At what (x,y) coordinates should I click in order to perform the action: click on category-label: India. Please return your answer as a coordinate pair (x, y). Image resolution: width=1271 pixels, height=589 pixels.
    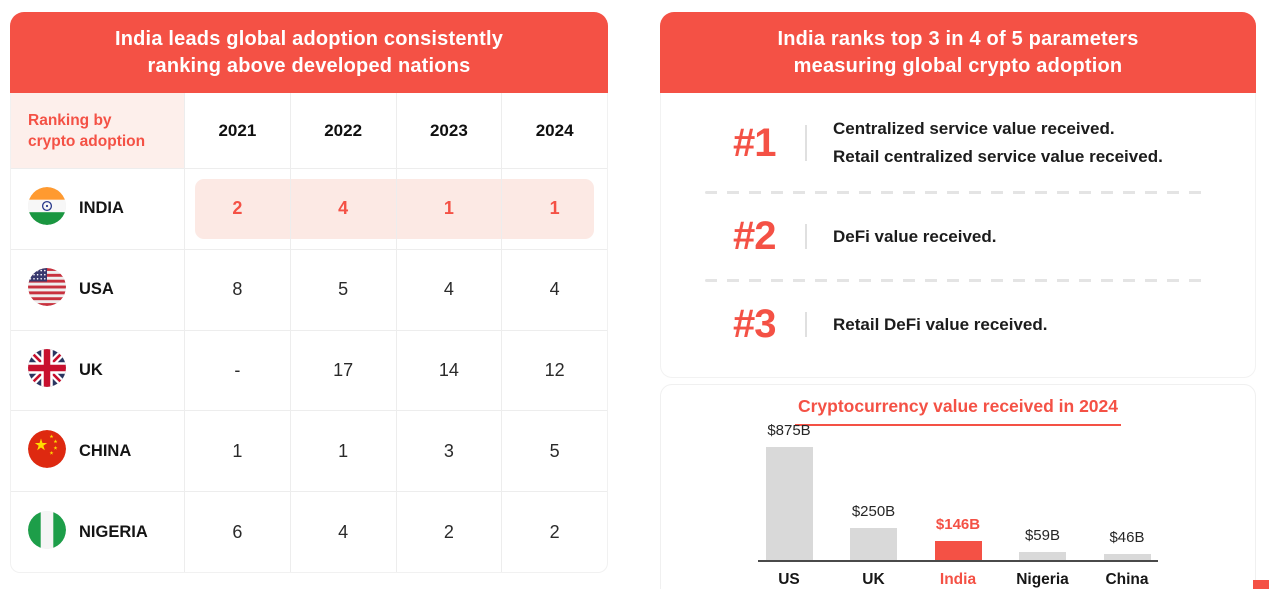
    Looking at the image, I should click on (958, 579).